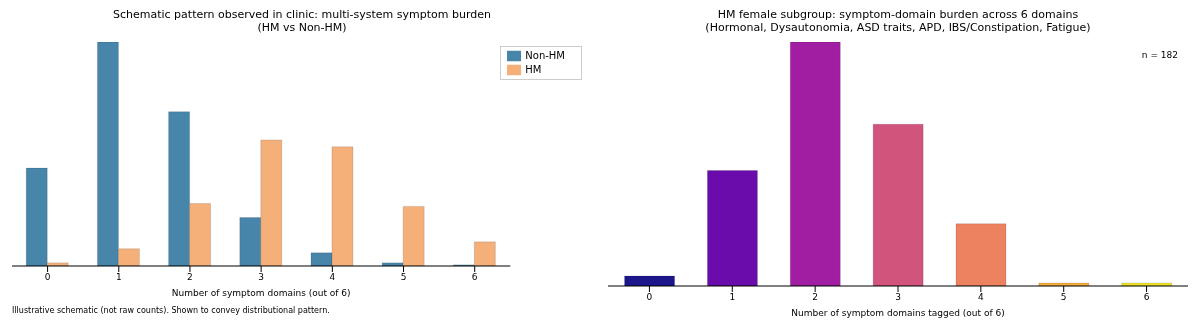 Image resolution: width=1200 pixels, height=324 pixels. What do you see at coordinates (302, 22) in the screenshot?
I see `chart-title: Schematic pattern observed in clinic: multi-system symptom burden (HM vs Non-HM)` at bounding box center [302, 22].